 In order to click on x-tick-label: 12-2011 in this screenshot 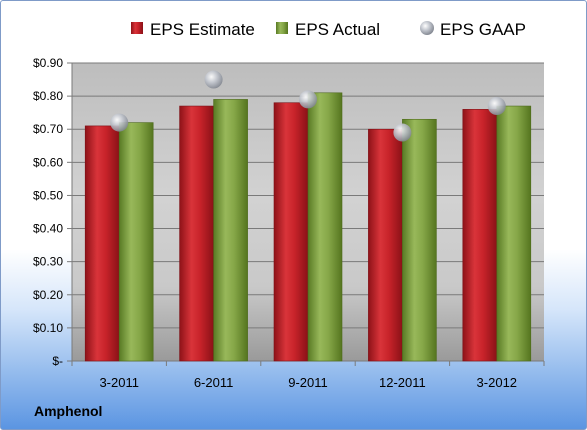, I will do `click(402, 382)`.